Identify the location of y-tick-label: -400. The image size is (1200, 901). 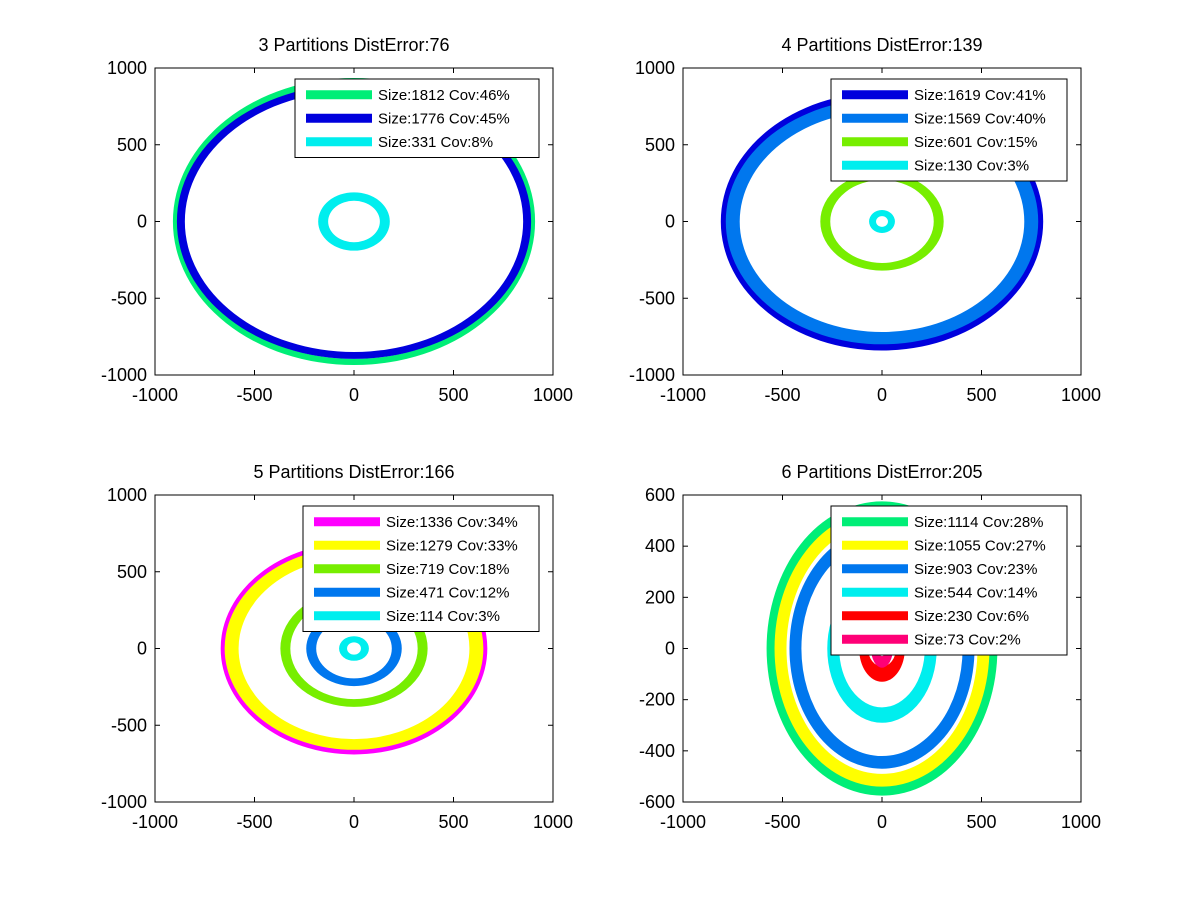
(657, 751).